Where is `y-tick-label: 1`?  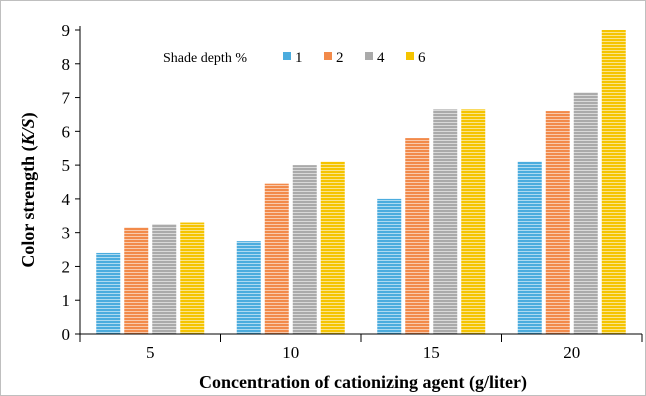
y-tick-label: 1 is located at coordinates (66, 300).